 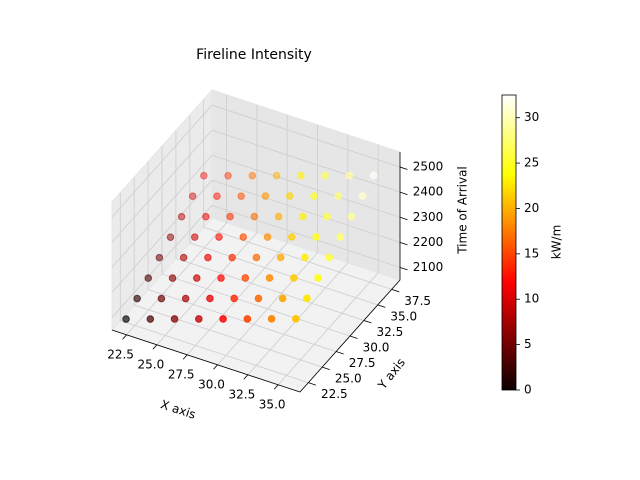 What do you see at coordinates (211, 384) in the screenshot?
I see `x-tick-label: 30.0` at bounding box center [211, 384].